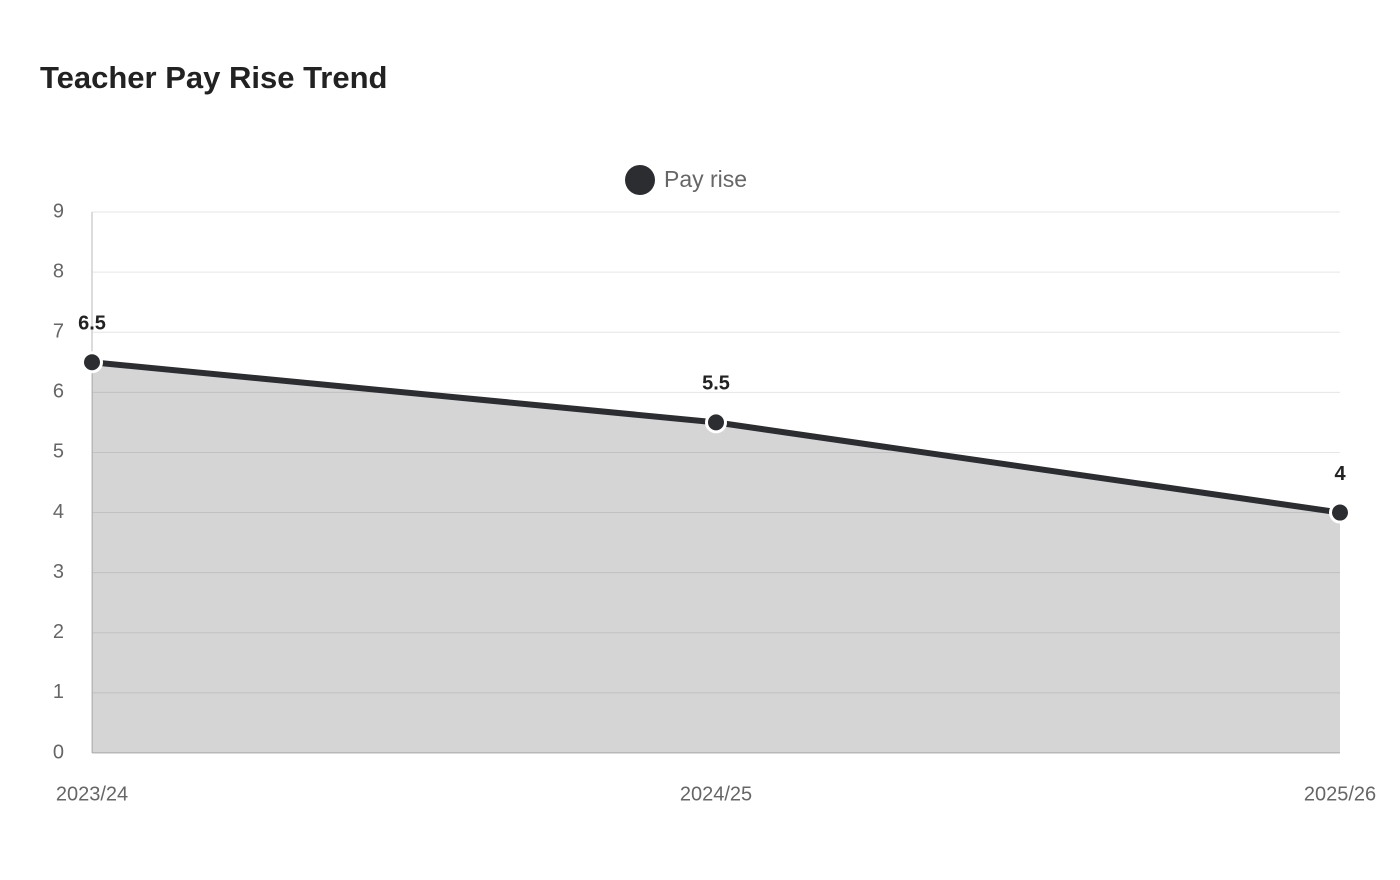  I want to click on y-tick-label: 3, so click(58, 572).